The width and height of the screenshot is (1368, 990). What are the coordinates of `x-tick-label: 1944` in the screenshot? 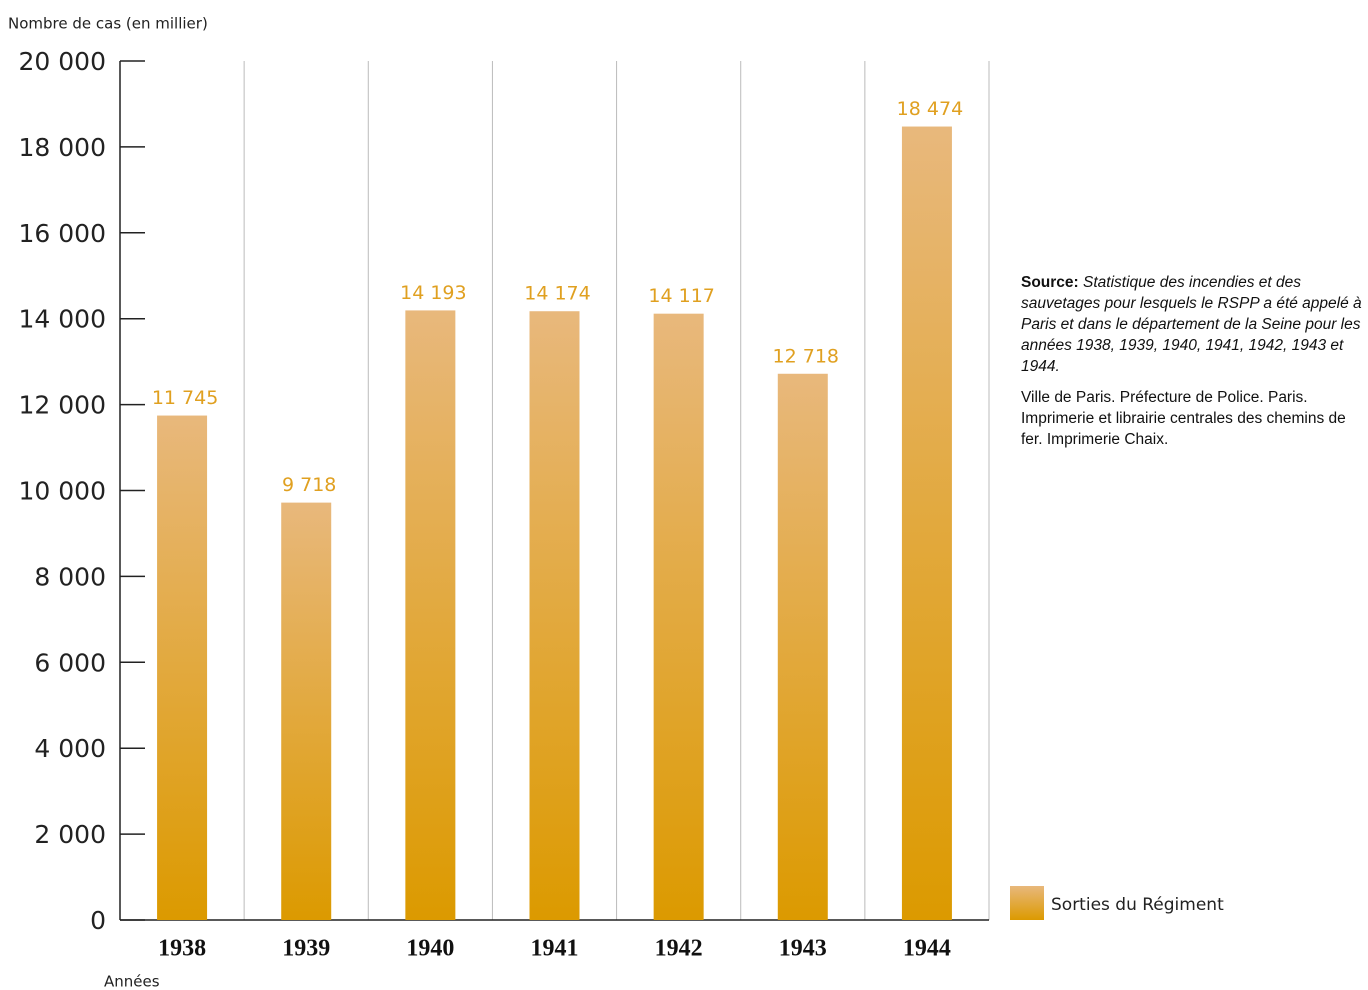 It's located at (927, 949).